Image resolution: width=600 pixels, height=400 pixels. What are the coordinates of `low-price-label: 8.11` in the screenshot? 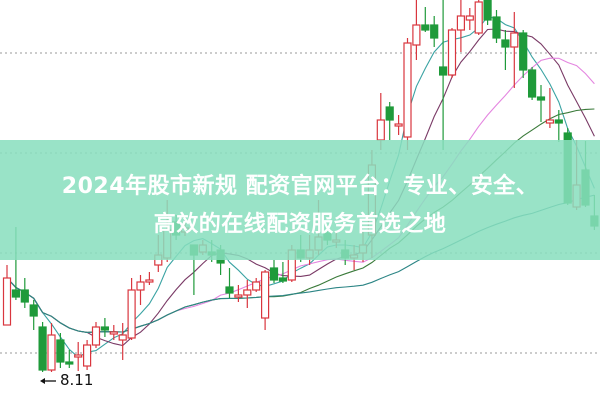 It's located at (77, 380).